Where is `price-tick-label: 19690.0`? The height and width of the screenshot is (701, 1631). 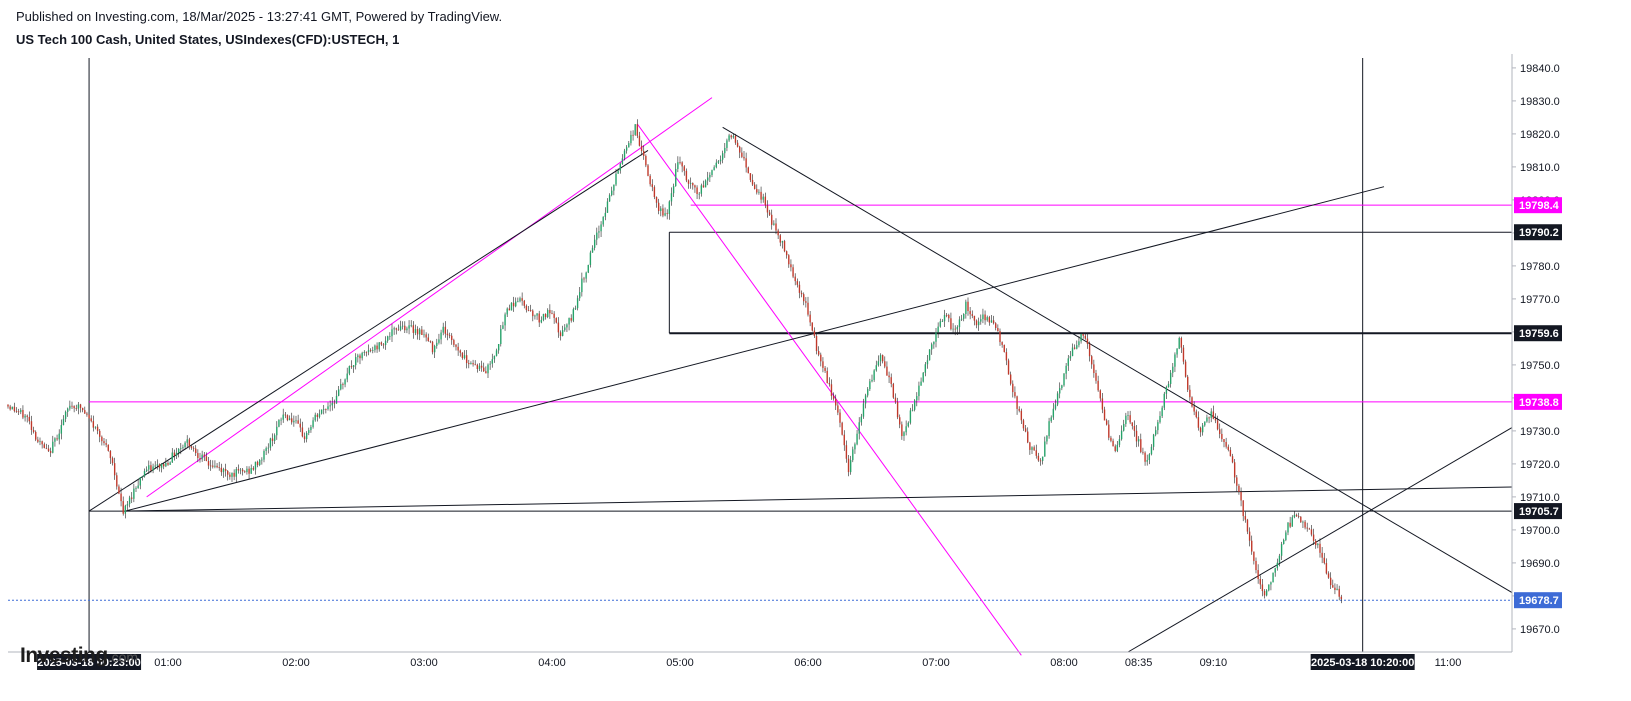 price-tick-label: 19690.0 is located at coordinates (1540, 564).